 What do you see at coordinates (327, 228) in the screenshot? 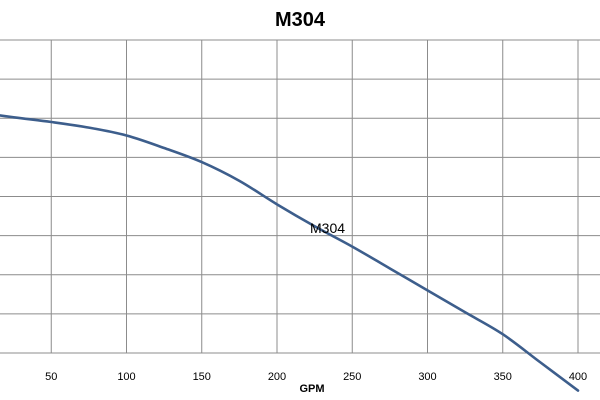
I see `series-label-m304: M304` at bounding box center [327, 228].